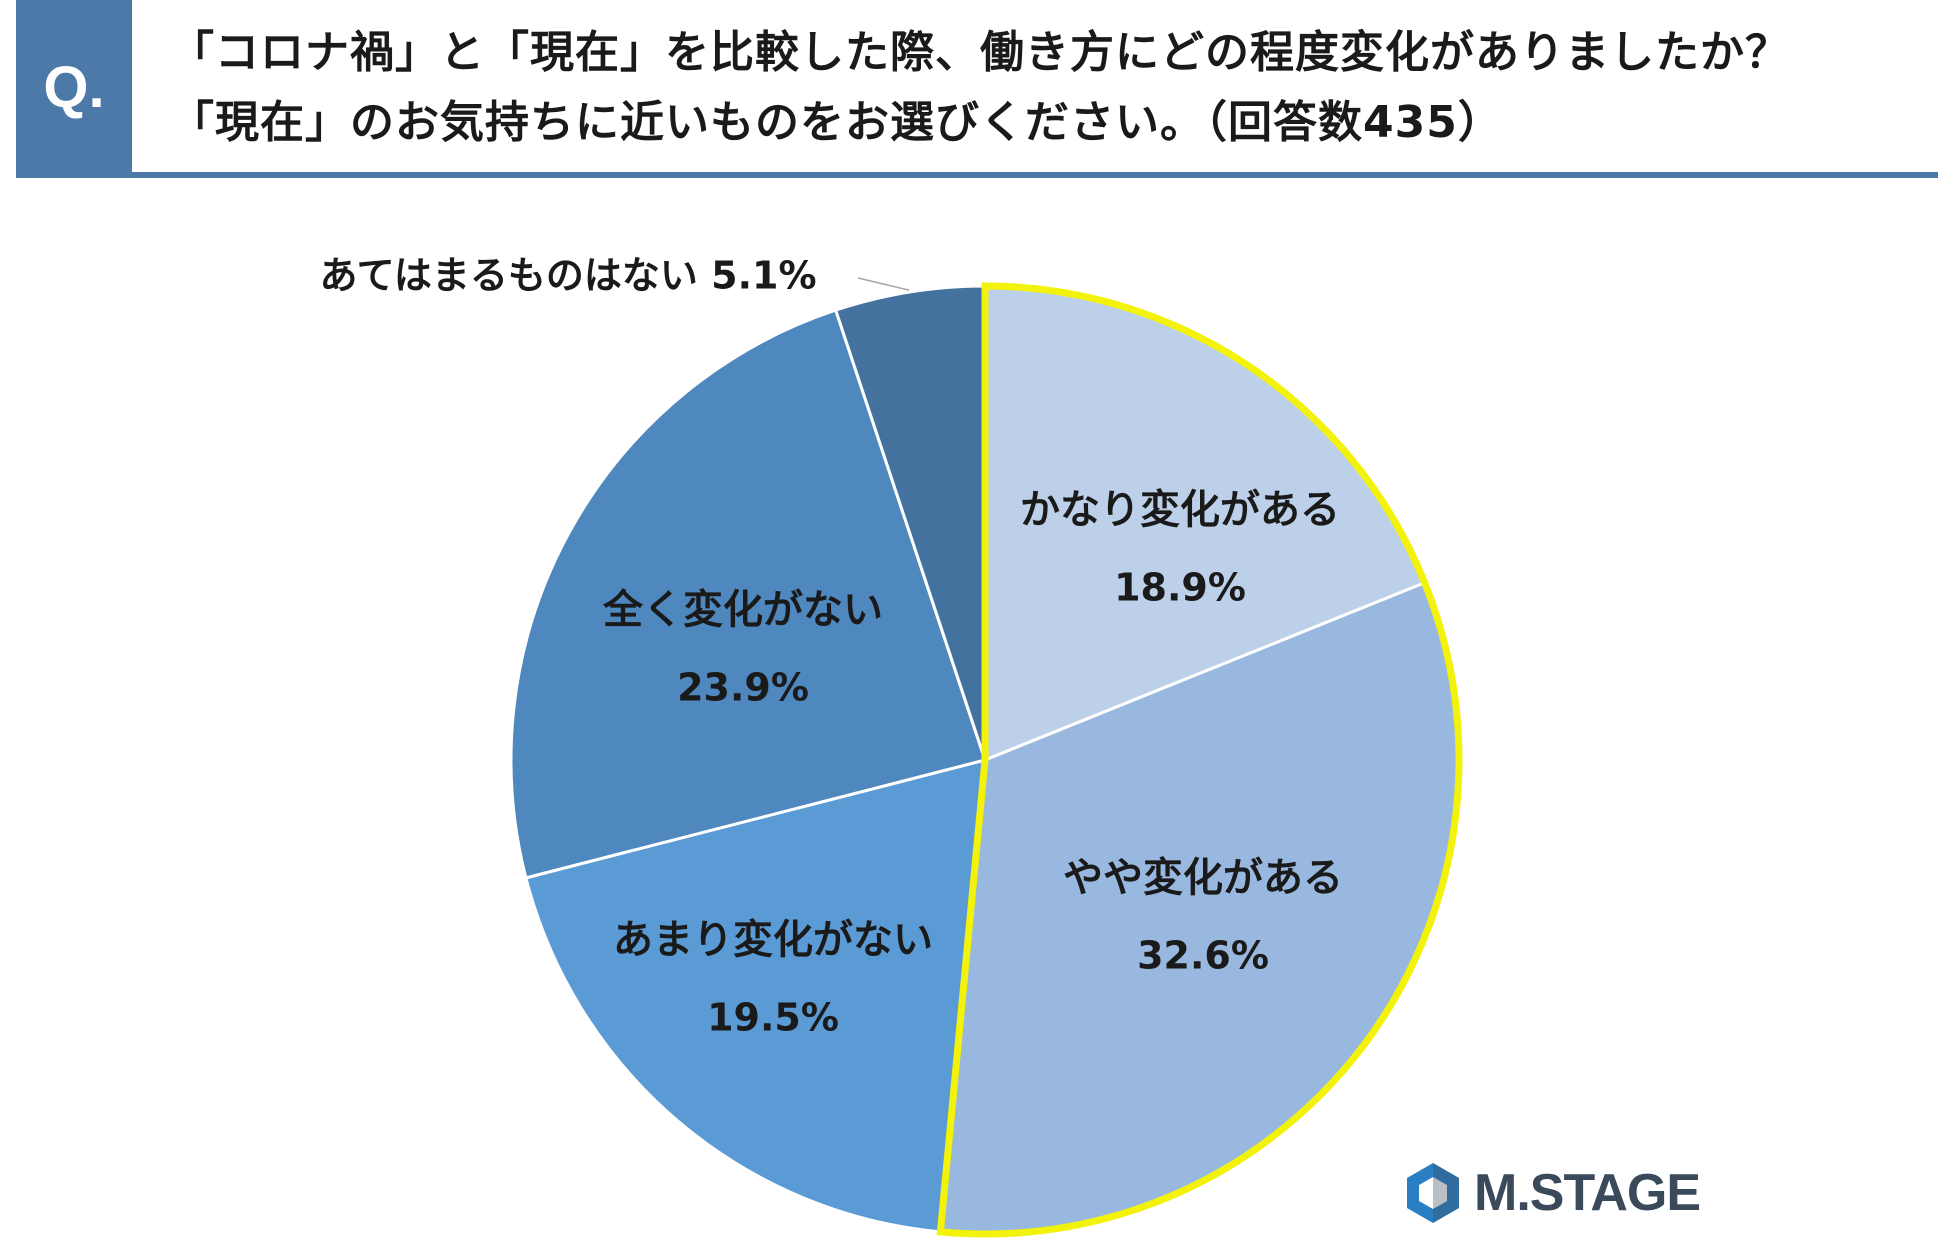  What do you see at coordinates (977, 175) in the screenshot?
I see `header-divider` at bounding box center [977, 175].